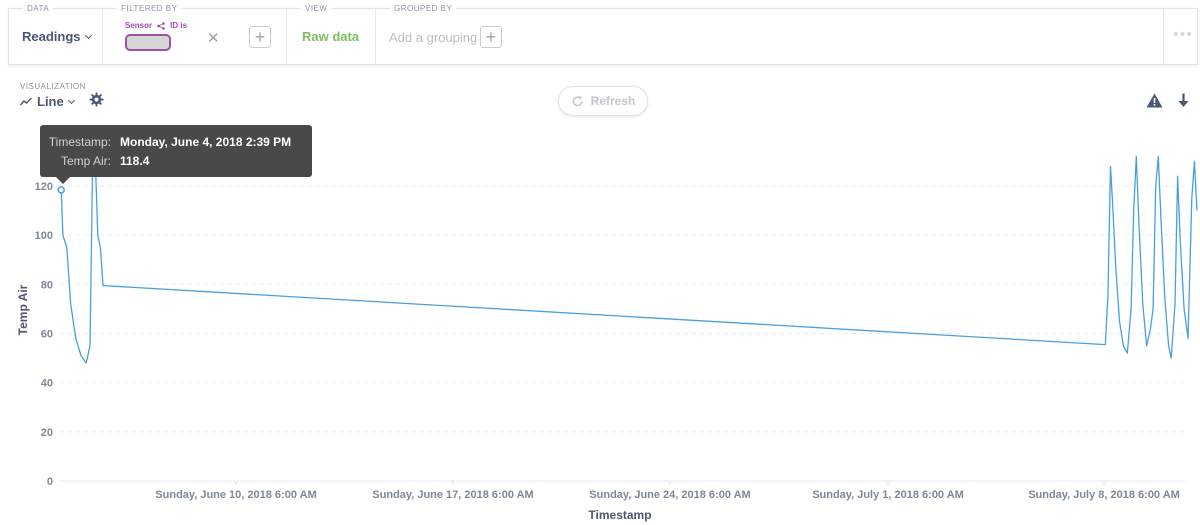 The image size is (1200, 525). I want to click on group-section-label: GROUPED BY, so click(423, 8).